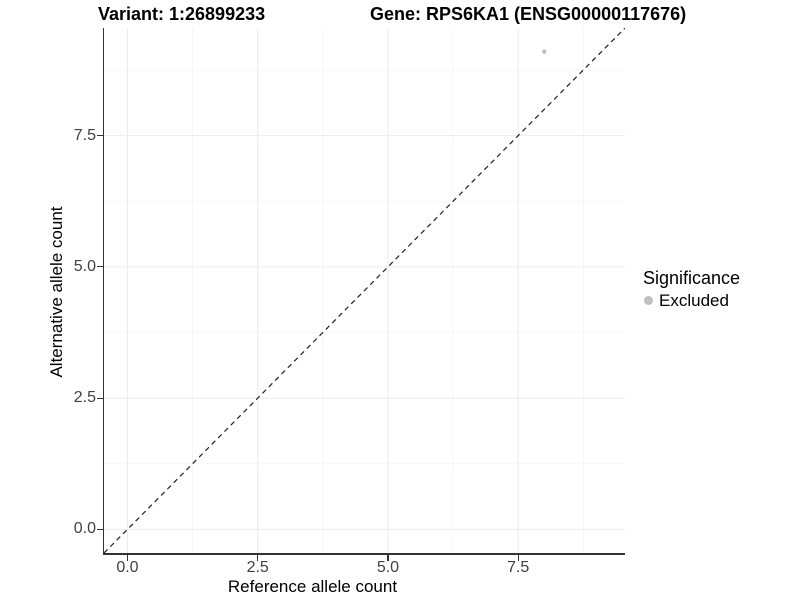 This screenshot has width=800, height=600. Describe the element at coordinates (84, 398) in the screenshot. I see `y-tick-label: 2.5` at that location.